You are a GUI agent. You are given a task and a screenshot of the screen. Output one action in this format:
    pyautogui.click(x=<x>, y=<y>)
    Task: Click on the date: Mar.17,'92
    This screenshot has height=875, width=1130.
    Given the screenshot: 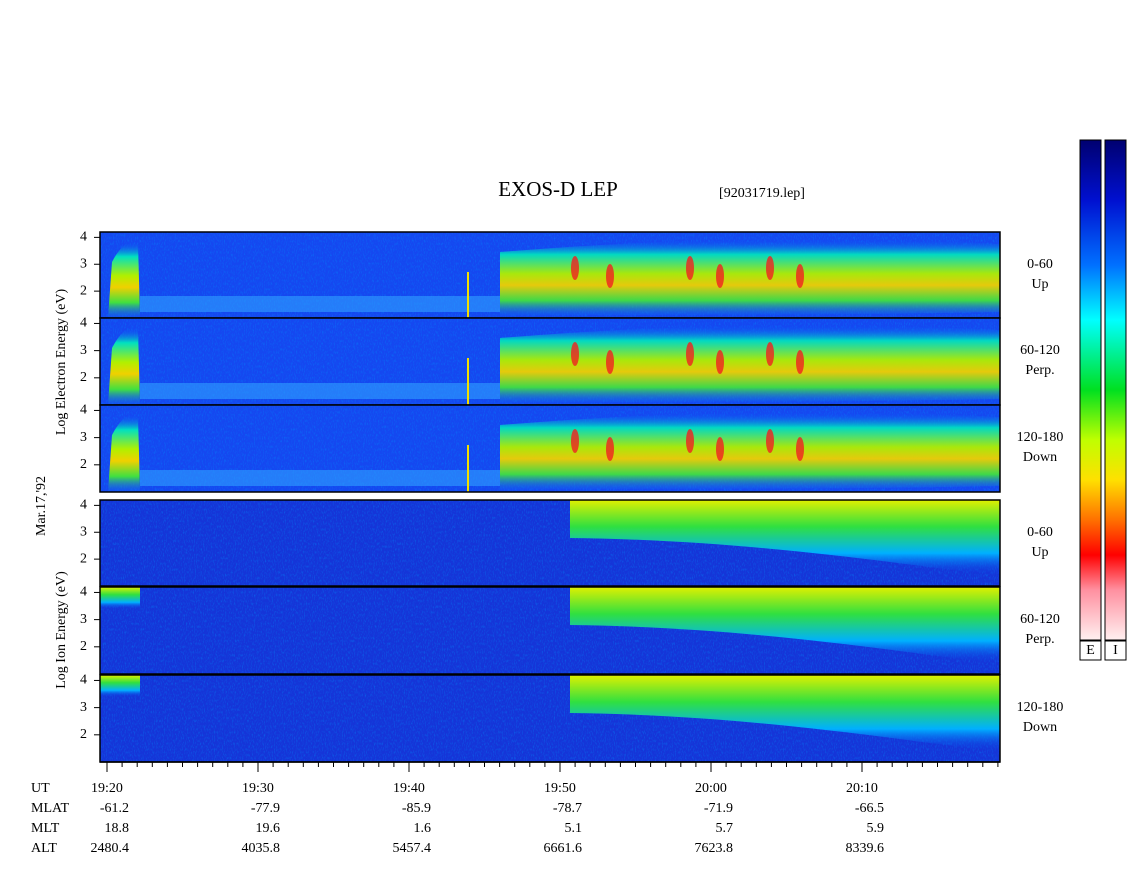 What is the action you would take?
    pyautogui.click(x=41, y=506)
    